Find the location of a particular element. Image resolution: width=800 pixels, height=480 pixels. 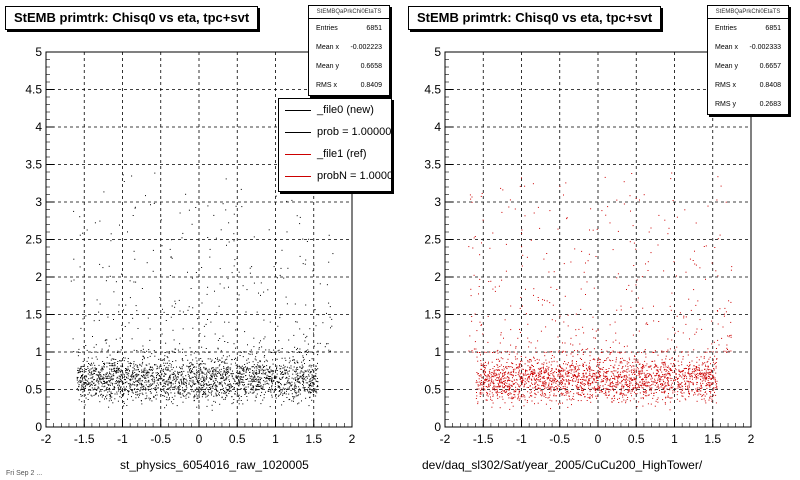

stats-label: RMS x is located at coordinates (326, 85).